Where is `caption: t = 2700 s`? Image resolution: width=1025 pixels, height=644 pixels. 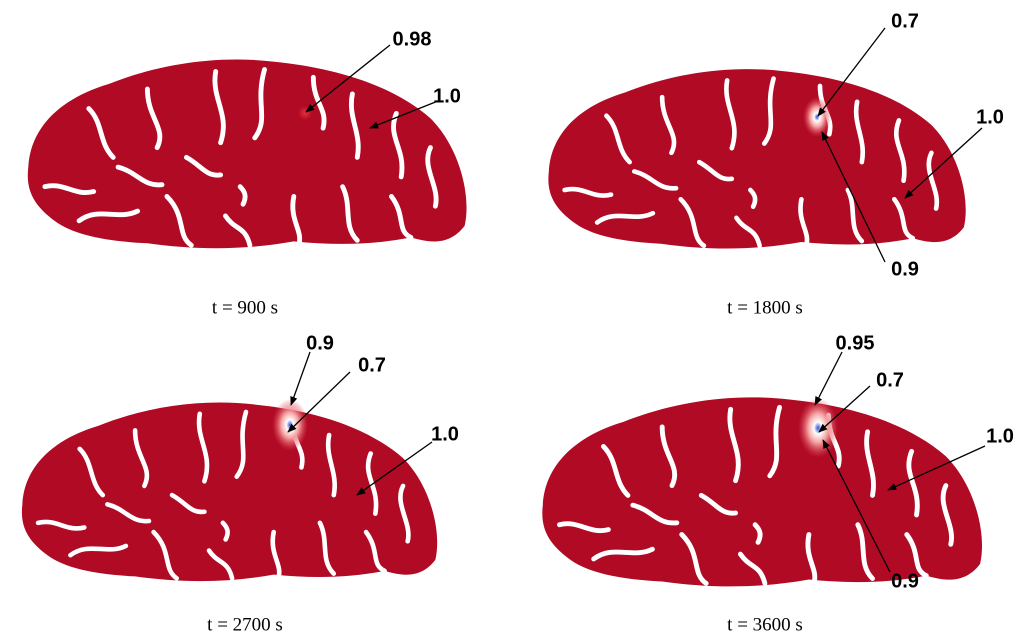
caption: t = 2700 s is located at coordinates (245, 624).